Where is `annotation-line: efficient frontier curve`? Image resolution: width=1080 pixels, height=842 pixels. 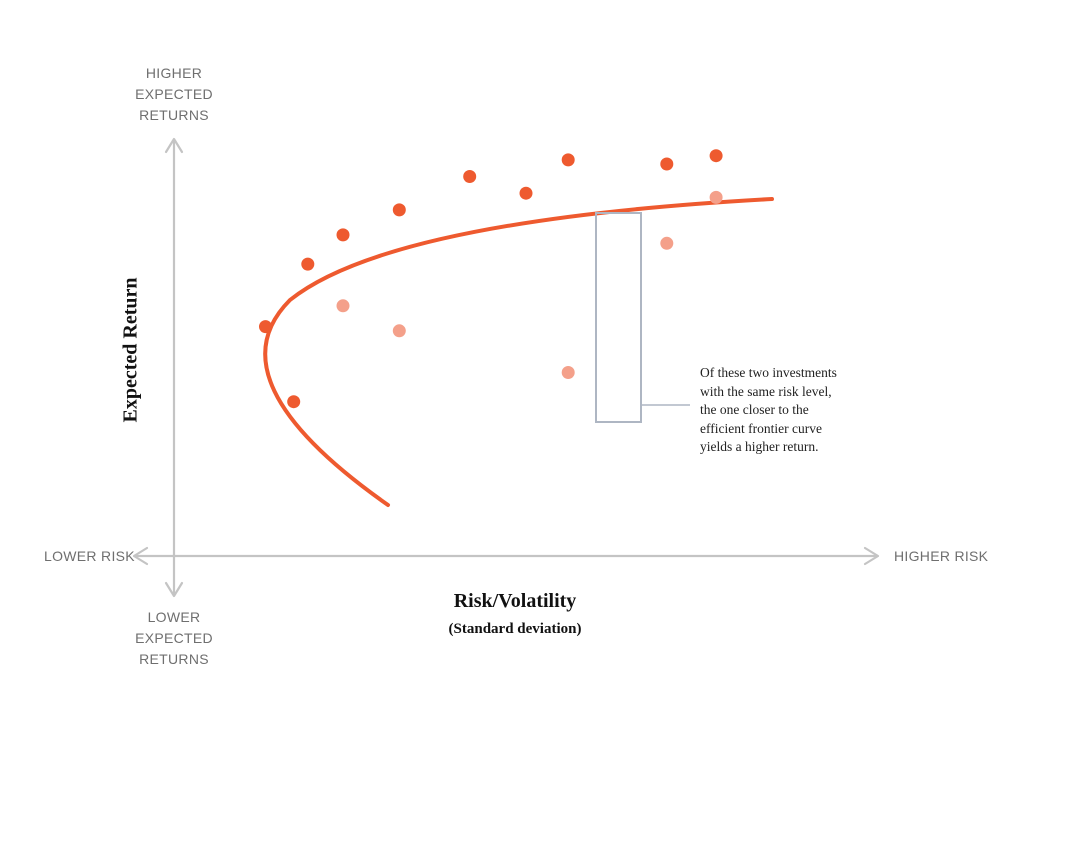
annotation-line: efficient frontier curve is located at coordinates (761, 428).